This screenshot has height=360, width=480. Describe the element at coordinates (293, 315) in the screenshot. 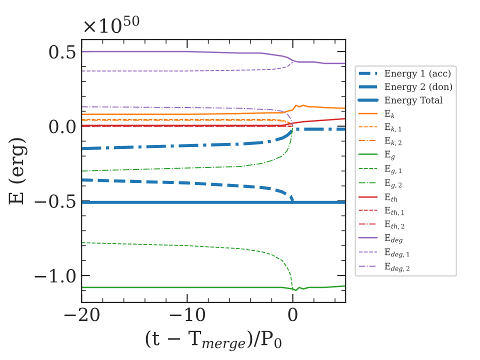

I see `x-tick-label: 0` at that location.